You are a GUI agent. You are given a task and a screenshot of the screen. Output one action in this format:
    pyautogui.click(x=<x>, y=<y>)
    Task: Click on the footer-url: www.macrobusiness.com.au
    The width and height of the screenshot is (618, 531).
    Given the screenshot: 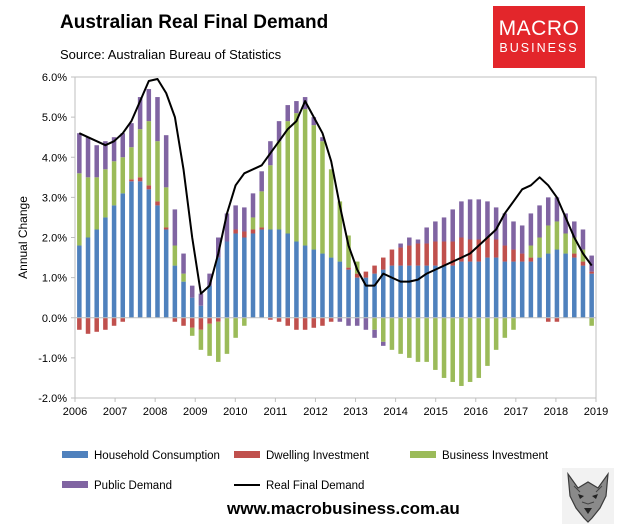 What is the action you would take?
    pyautogui.click(x=343, y=508)
    